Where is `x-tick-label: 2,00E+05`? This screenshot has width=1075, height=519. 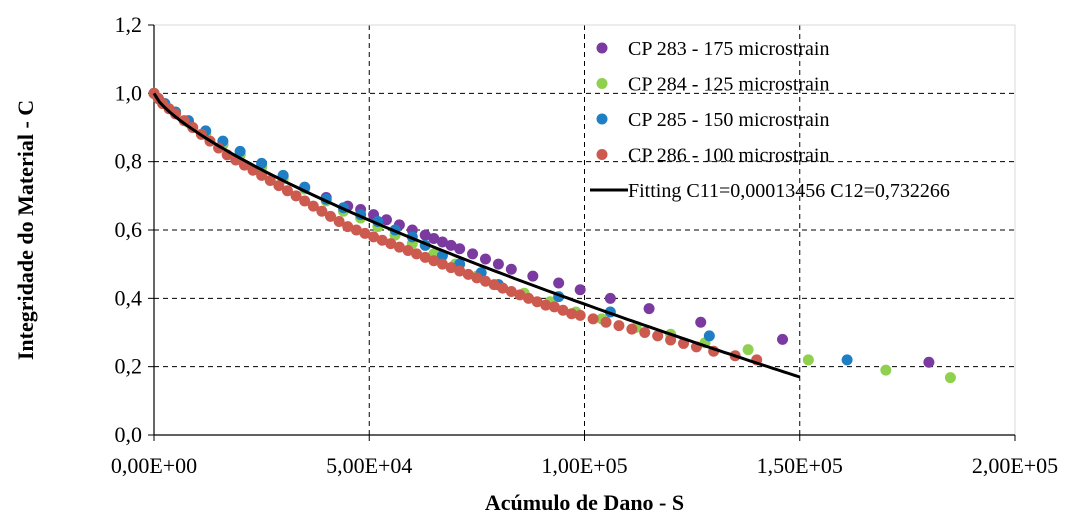
x-tick-label: 2,00E+05 is located at coordinates (1015, 465).